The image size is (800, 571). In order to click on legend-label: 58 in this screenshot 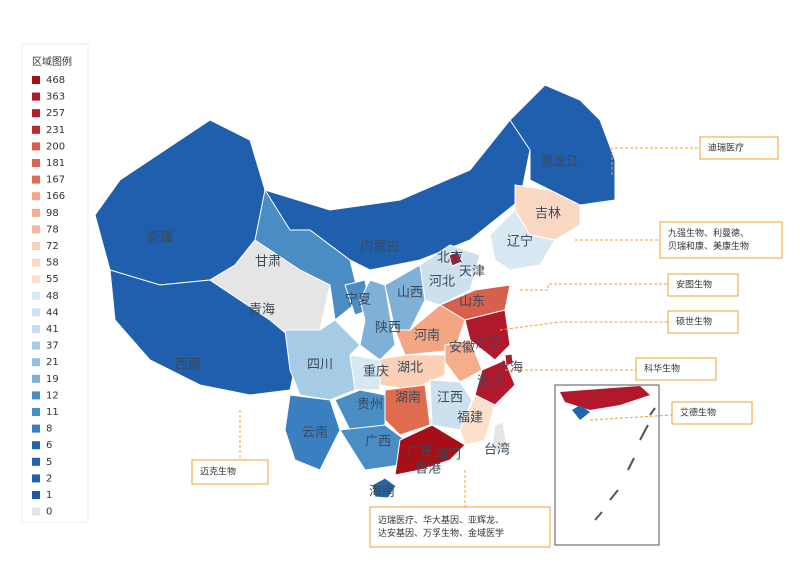, I will do `click(52, 263)`.